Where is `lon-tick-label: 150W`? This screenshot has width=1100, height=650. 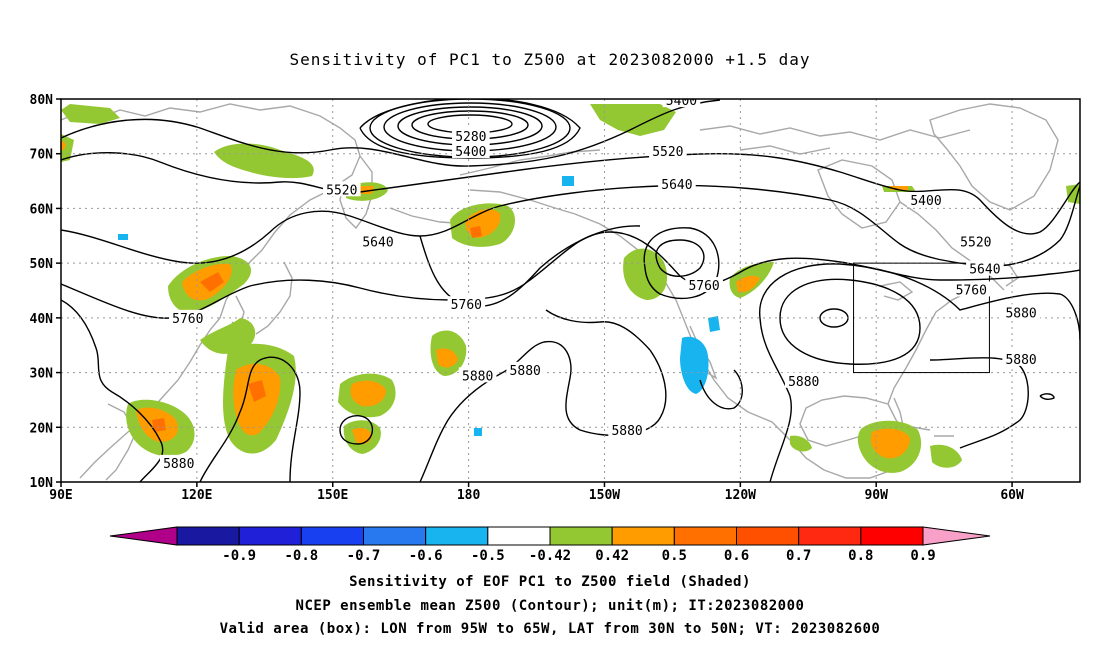 lon-tick-label: 150W is located at coordinates (604, 495).